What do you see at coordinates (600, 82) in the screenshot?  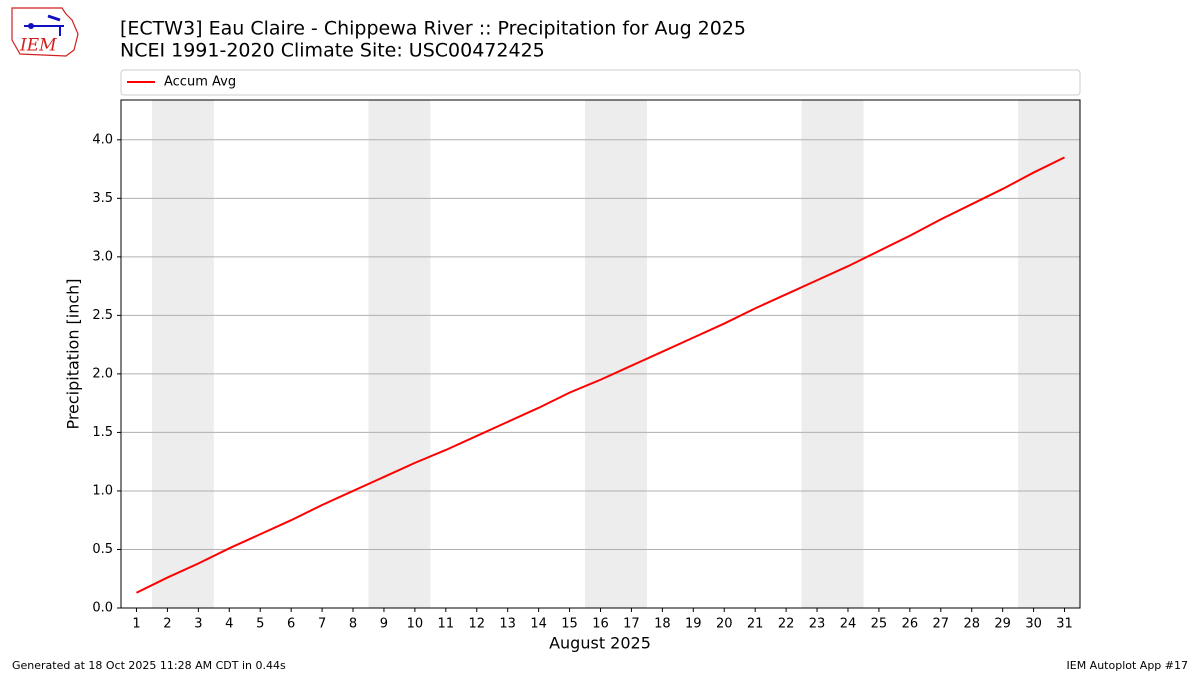 I see `legend` at bounding box center [600, 82].